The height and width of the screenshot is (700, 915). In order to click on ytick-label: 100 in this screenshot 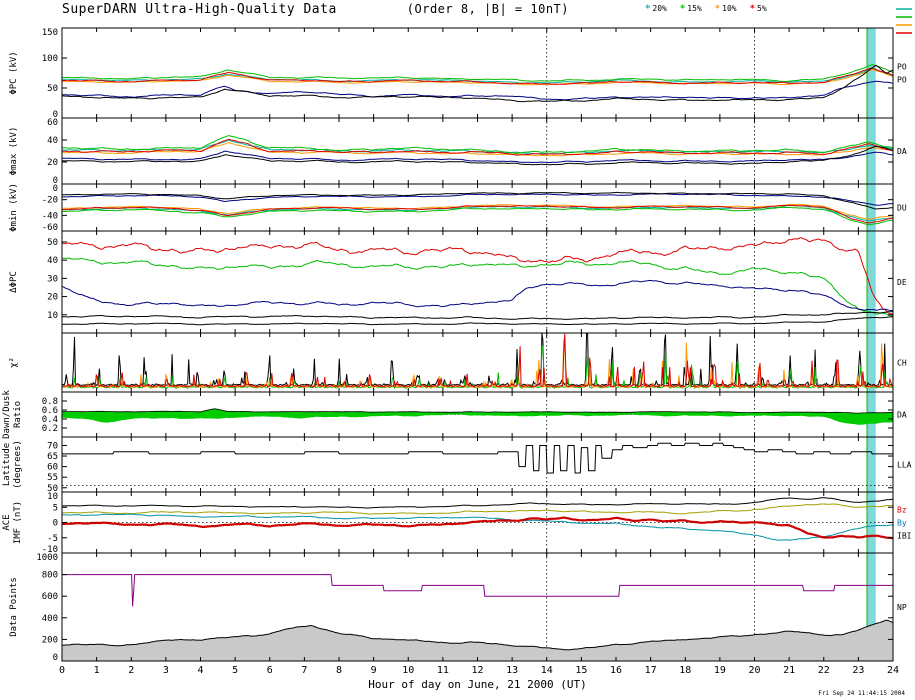, I will do `click(50, 59)`.